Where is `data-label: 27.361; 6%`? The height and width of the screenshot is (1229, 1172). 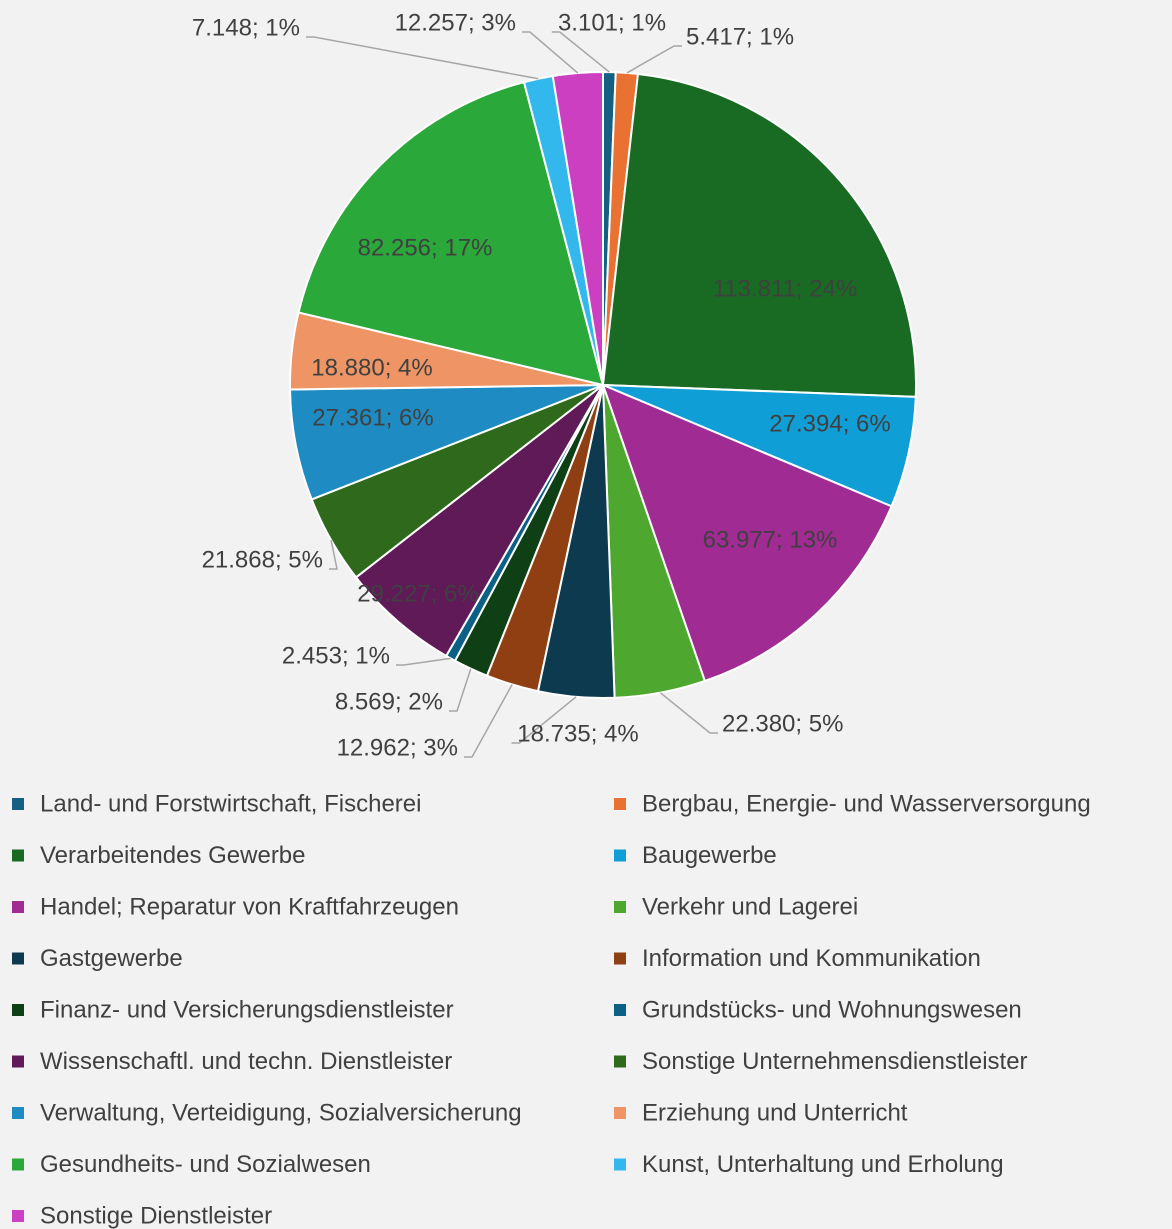 data-label: 27.361; 6% is located at coordinates (372, 417).